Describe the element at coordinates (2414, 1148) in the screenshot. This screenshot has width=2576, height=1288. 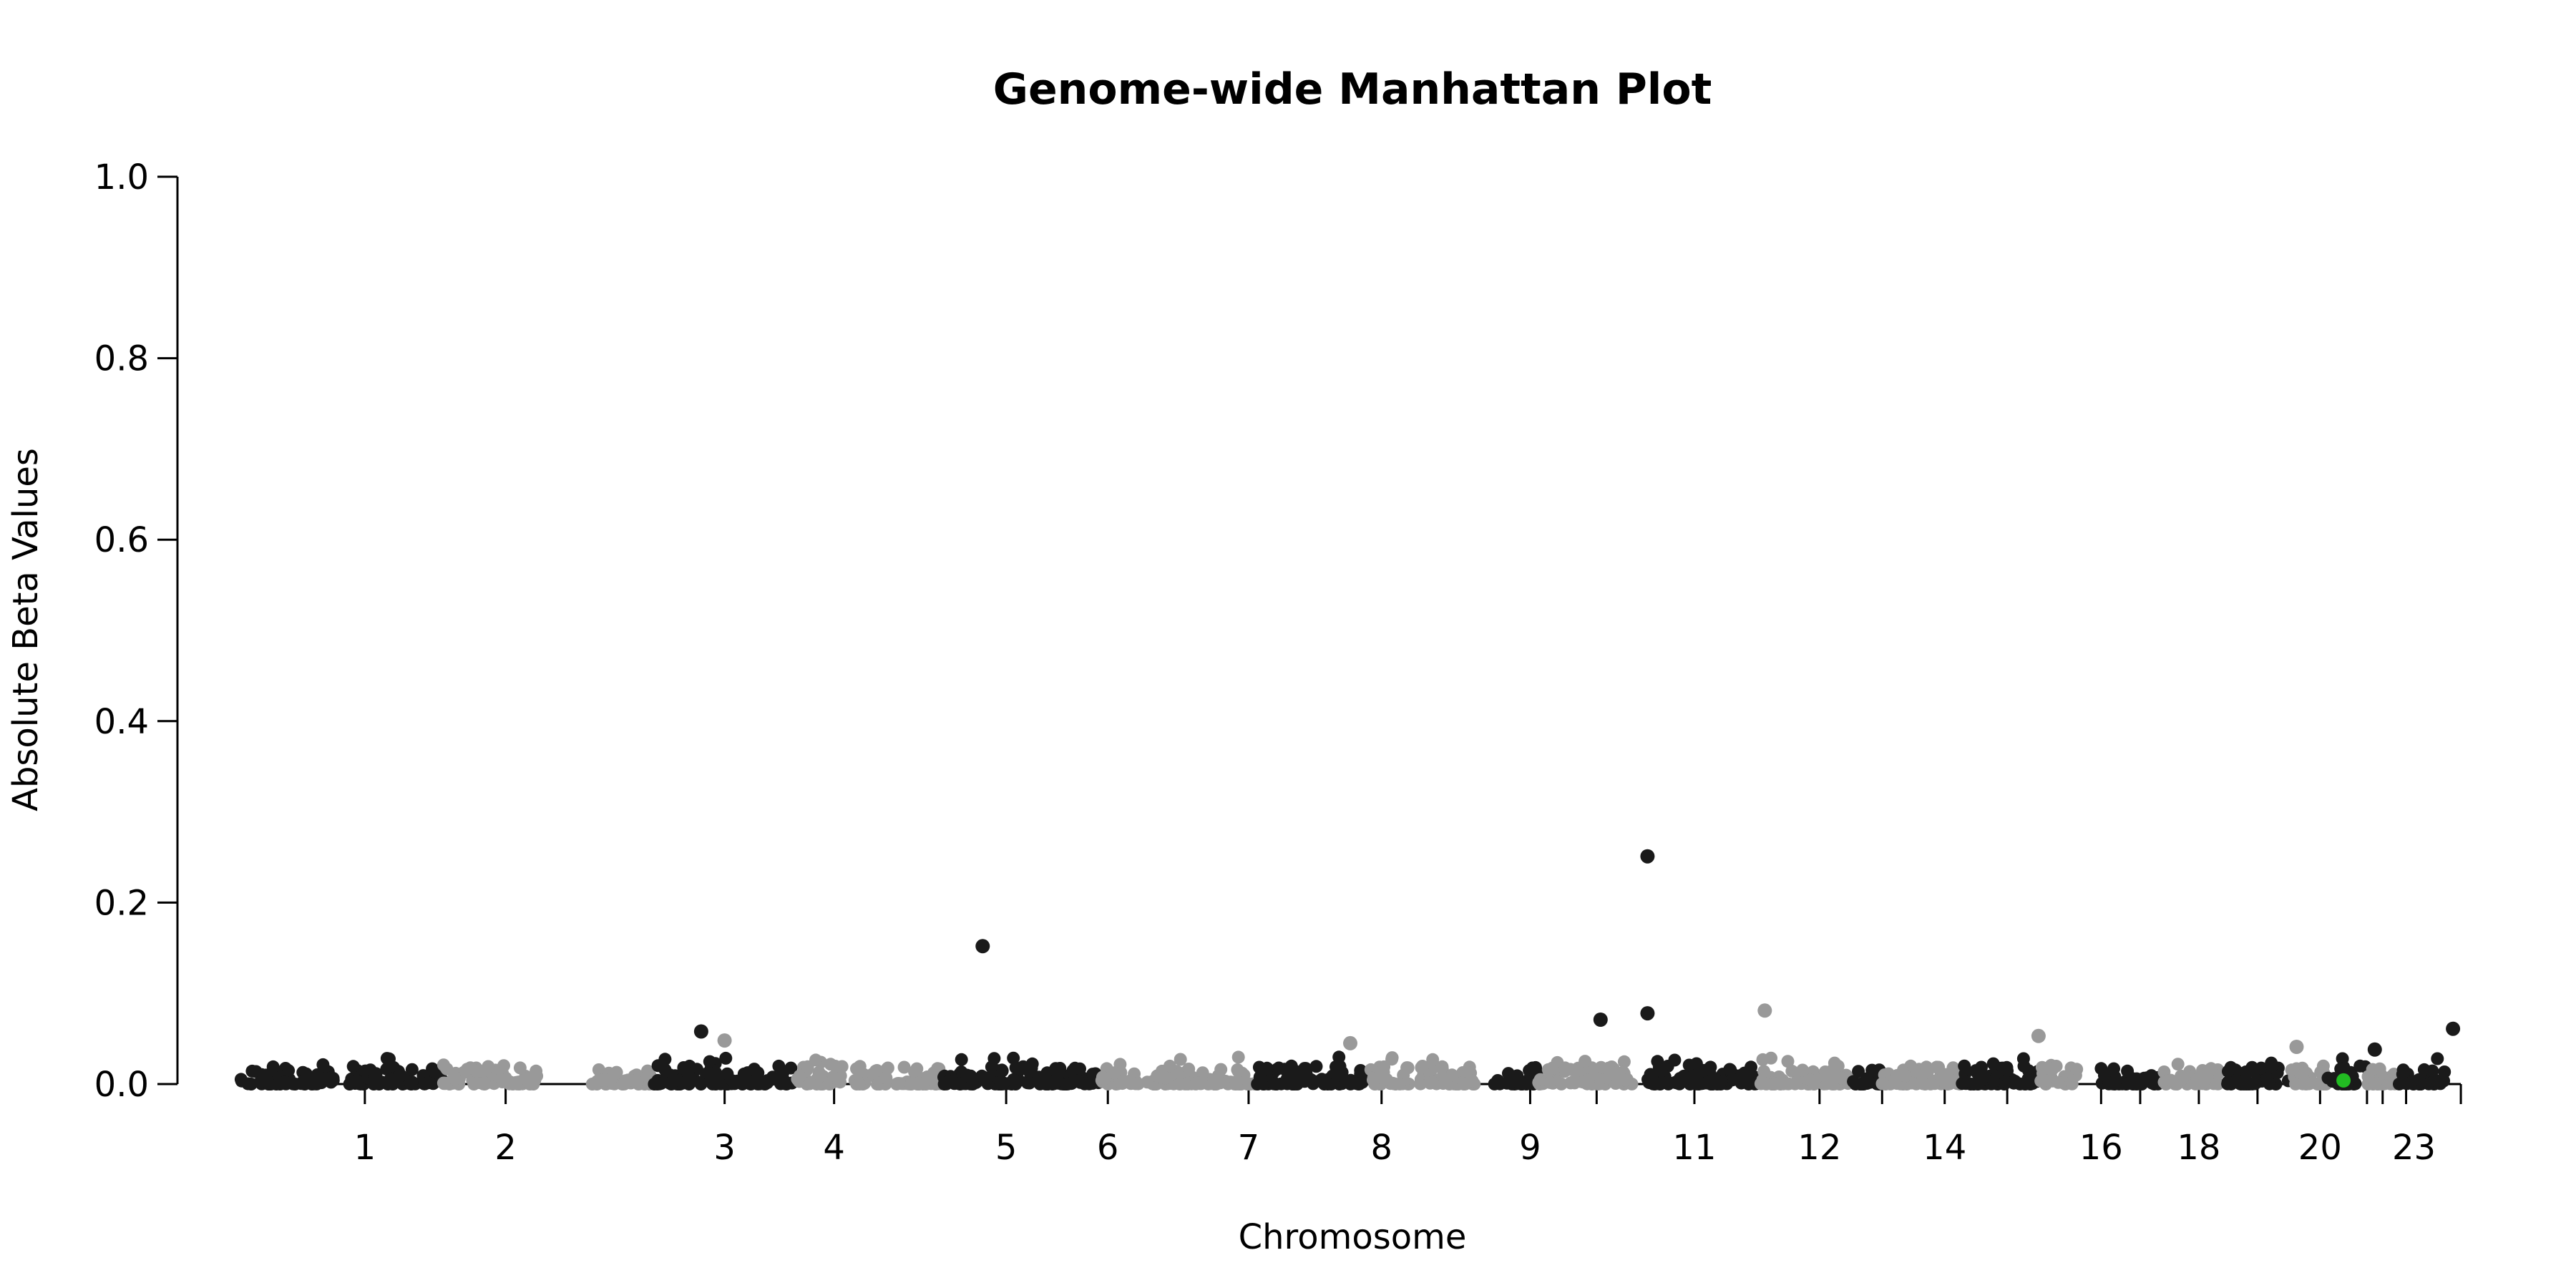
I see `x-tick-label: 23` at that location.